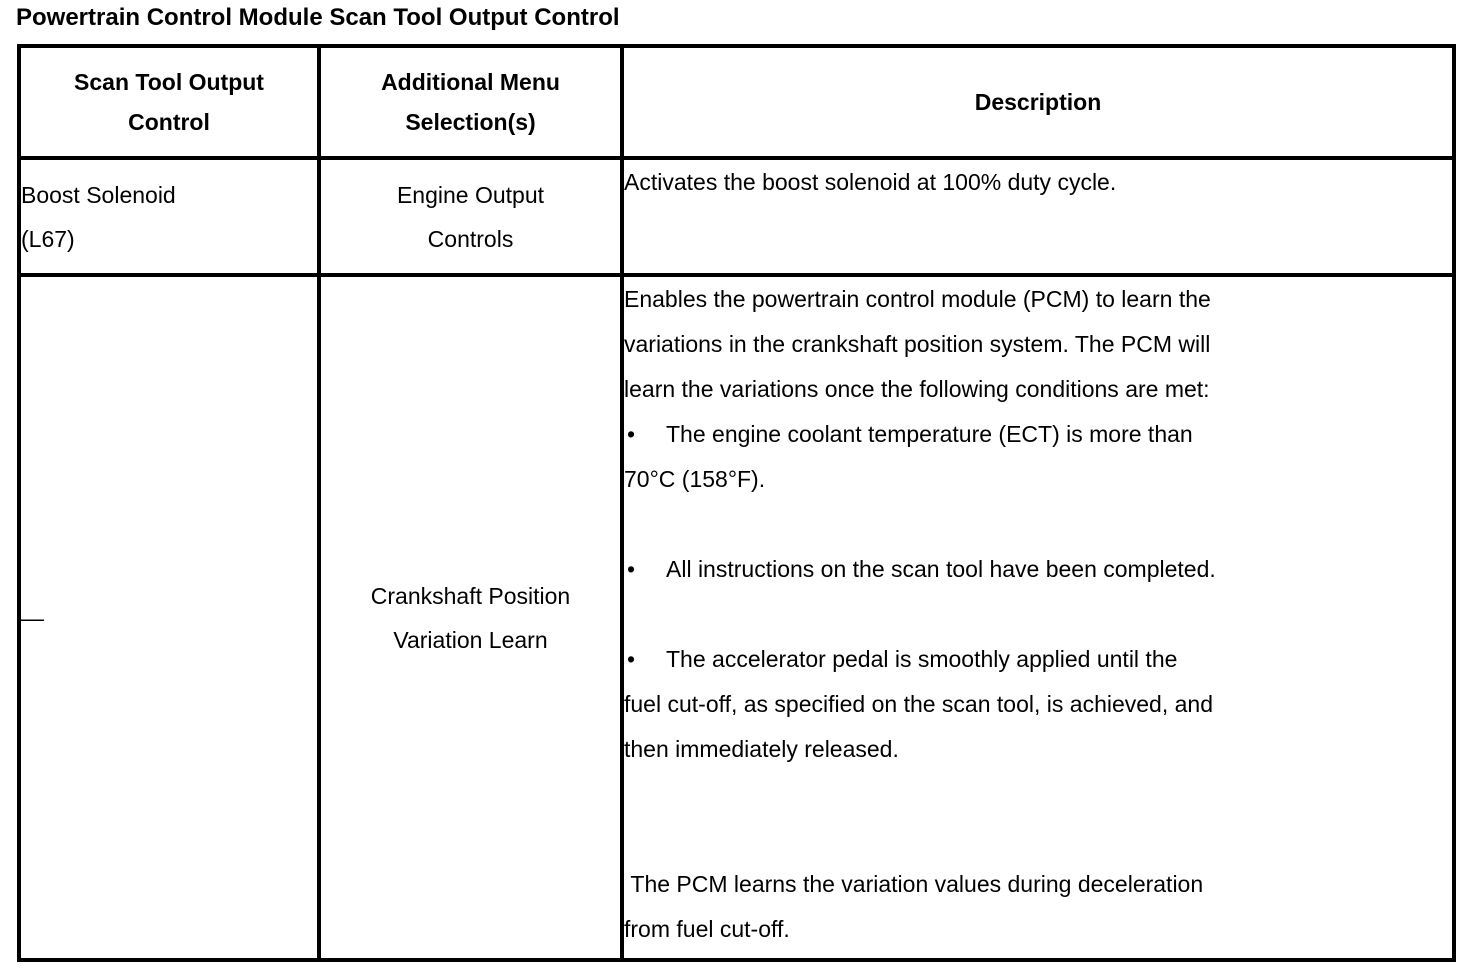 This screenshot has width=1472, height=978. Describe the element at coordinates (695, 479) in the screenshot. I see `text-line: 70°C (158°F).` at that location.